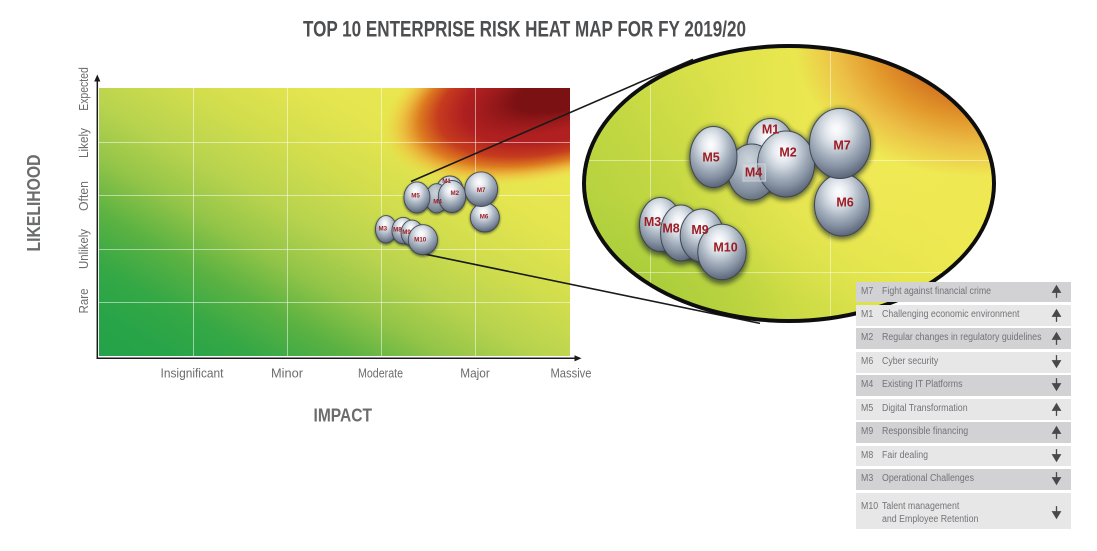 The width and height of the screenshot is (1097, 551). Describe the element at coordinates (571, 373) in the screenshot. I see `svg-text: Massive` at that location.